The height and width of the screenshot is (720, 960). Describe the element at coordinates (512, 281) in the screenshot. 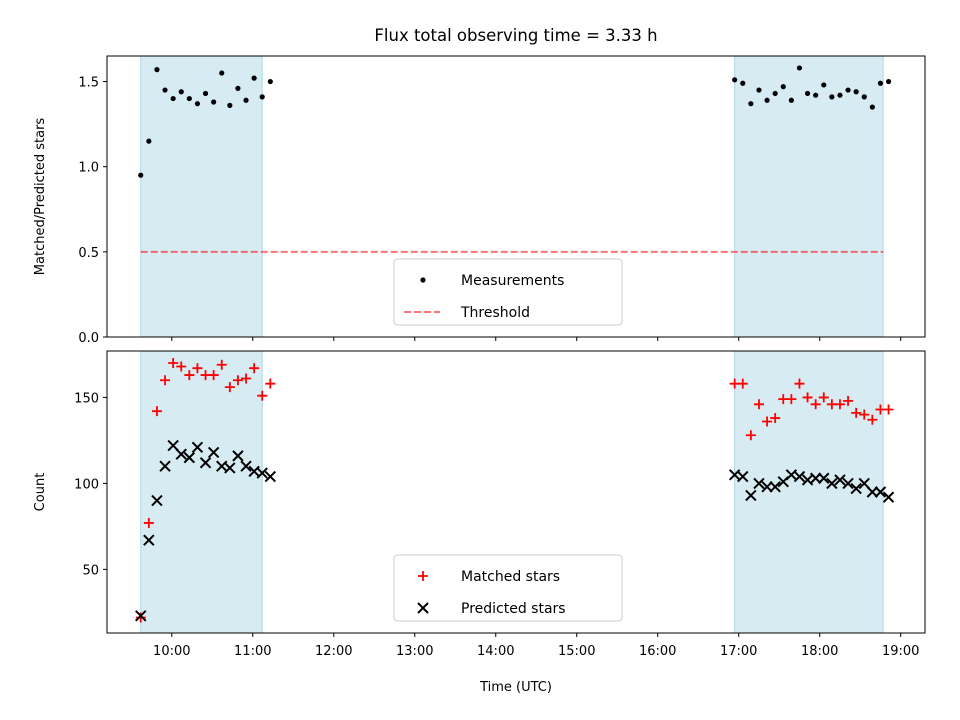

I see `legend-entry: Measurements` at that location.